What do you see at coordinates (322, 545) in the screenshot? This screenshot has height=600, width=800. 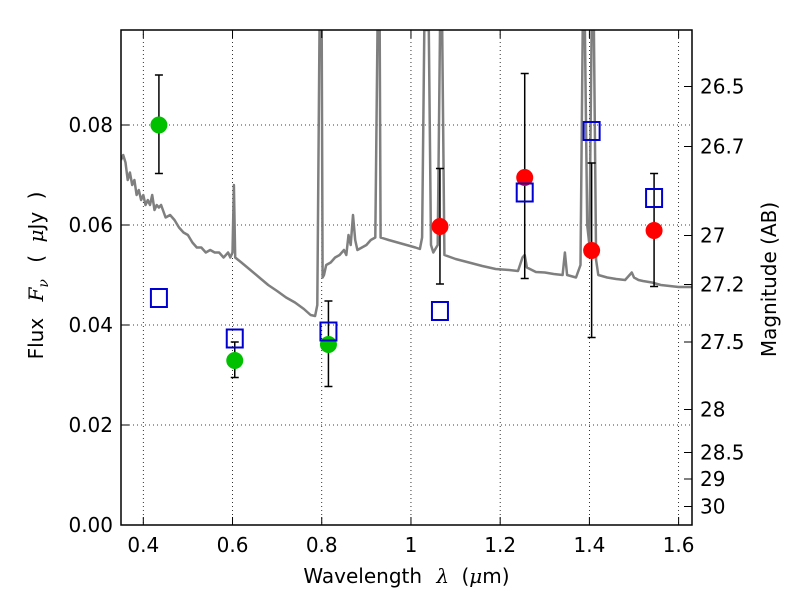 I see `x-tick-label: 0.8` at bounding box center [322, 545].